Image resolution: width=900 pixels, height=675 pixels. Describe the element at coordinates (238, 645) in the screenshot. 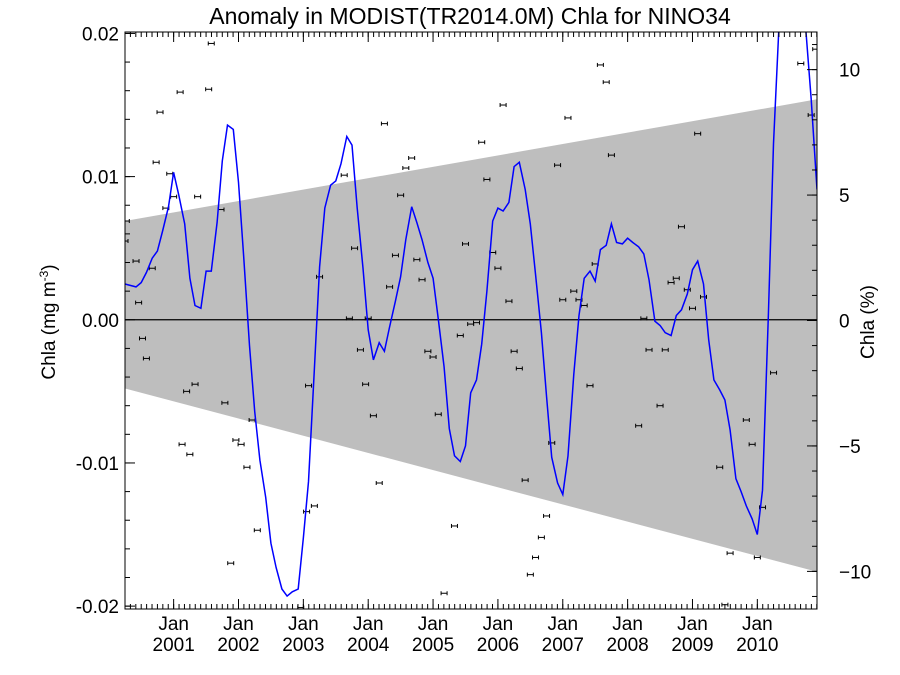

I see `x-tick-year: 2002` at that location.